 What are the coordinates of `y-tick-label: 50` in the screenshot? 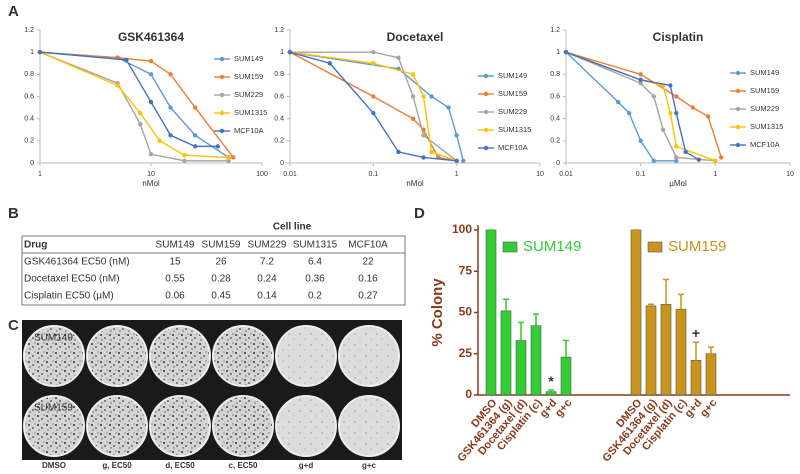 It's located at (466, 312).